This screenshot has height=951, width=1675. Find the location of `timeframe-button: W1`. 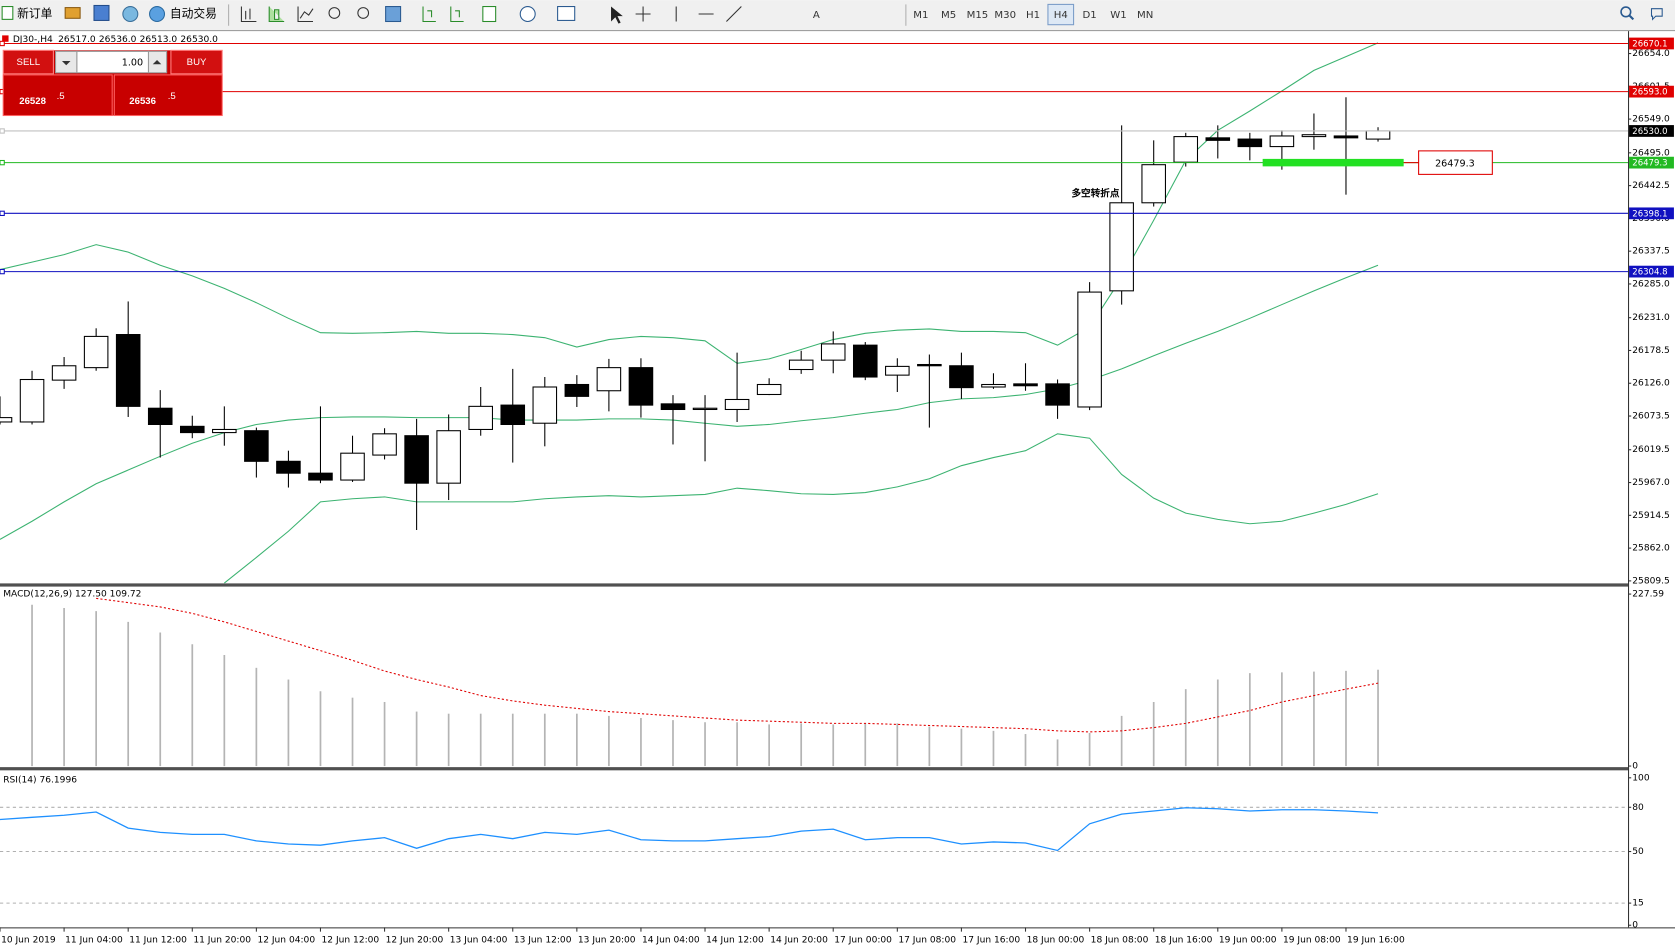

timeframe-button: W1 is located at coordinates (1118, 15).